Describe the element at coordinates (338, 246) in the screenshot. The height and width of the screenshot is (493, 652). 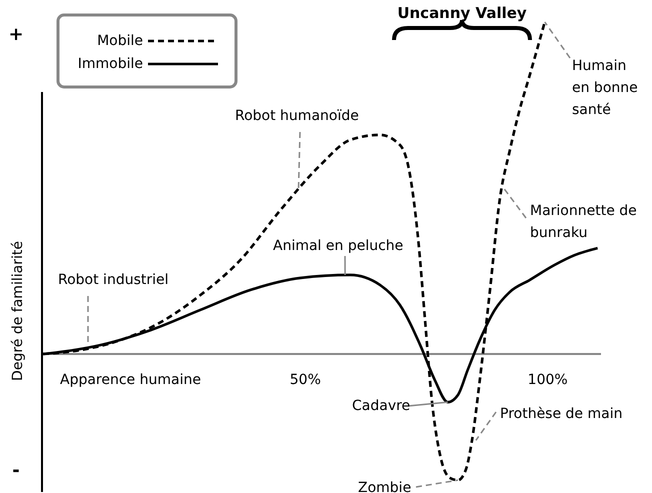
I see `annotation: Animal en peluche` at that location.